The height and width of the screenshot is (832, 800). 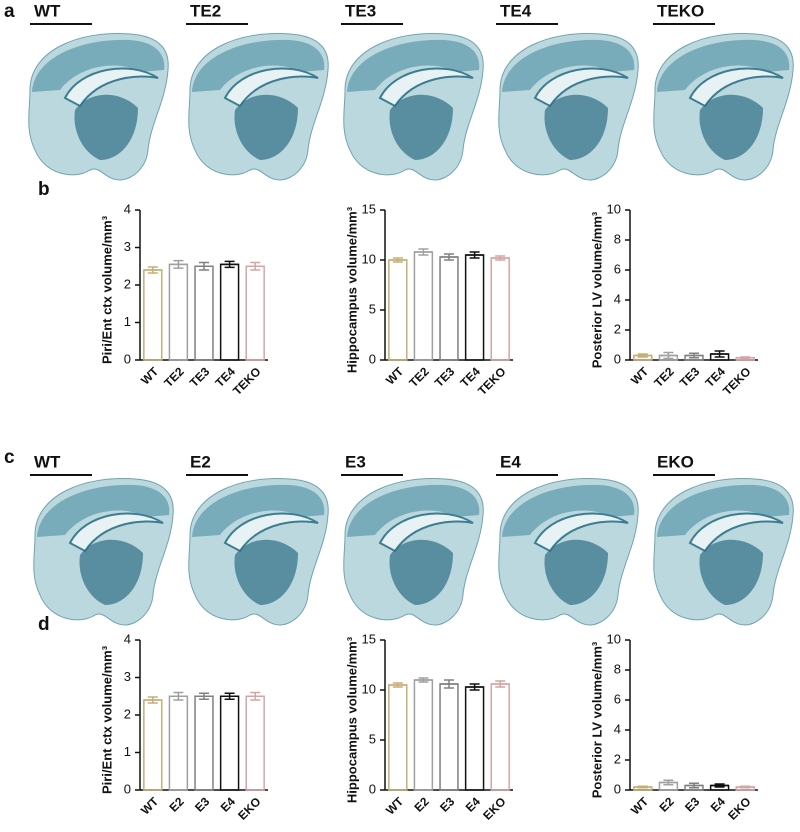 I want to click on y-tick-label: 6, so click(x=617, y=268).